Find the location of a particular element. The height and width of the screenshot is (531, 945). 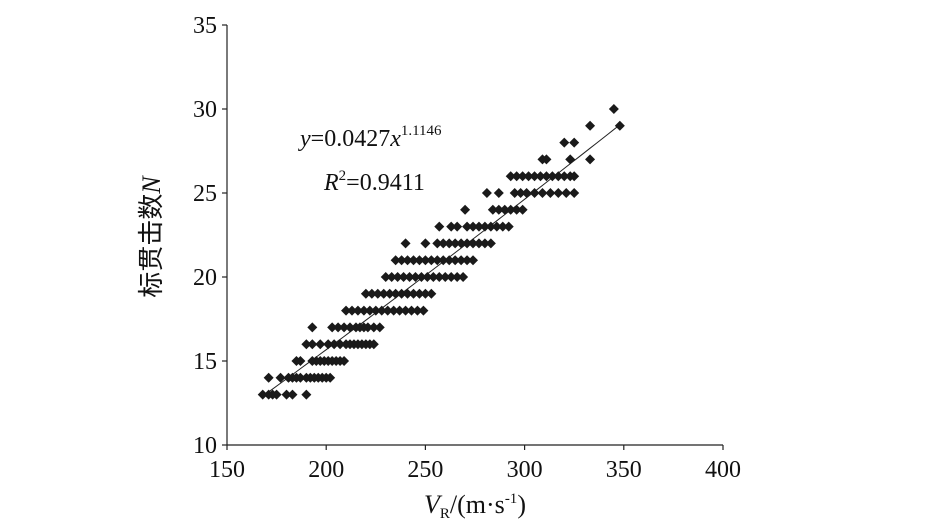

x-tick-label: 250 is located at coordinates (425, 470).